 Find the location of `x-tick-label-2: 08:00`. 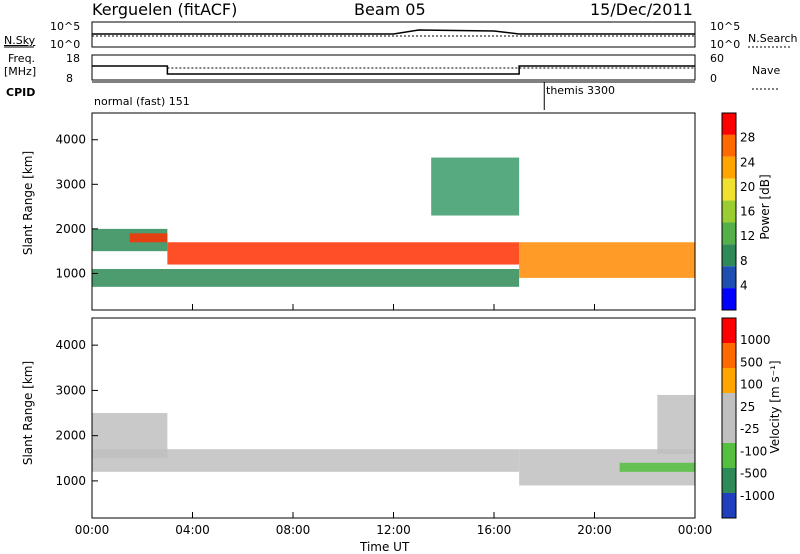

x-tick-label-2: 08:00 is located at coordinates (293, 530).